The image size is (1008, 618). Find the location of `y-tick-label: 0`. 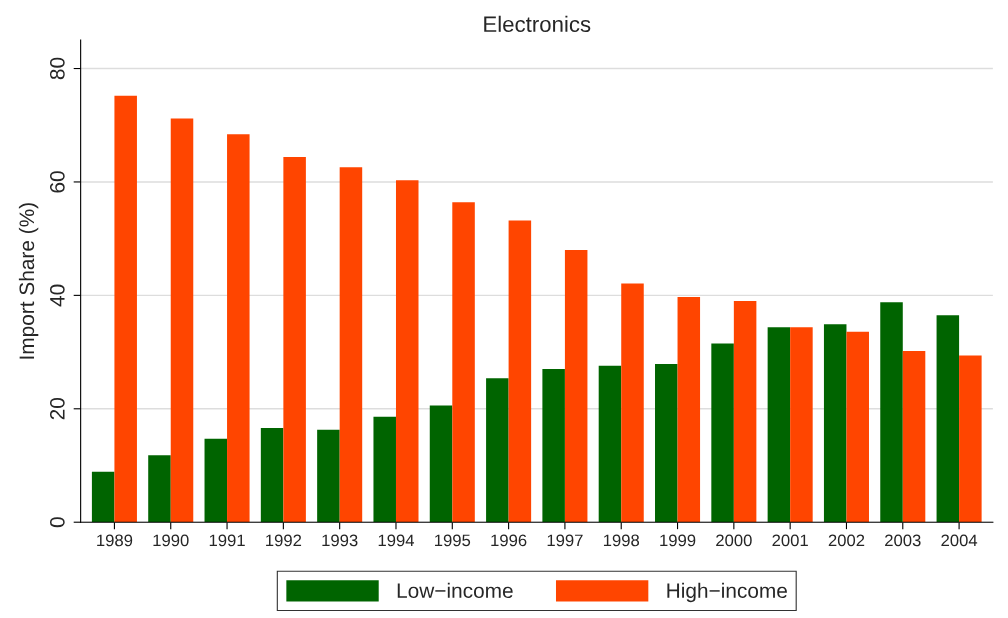

y-tick-label: 0 is located at coordinates (57, 522).